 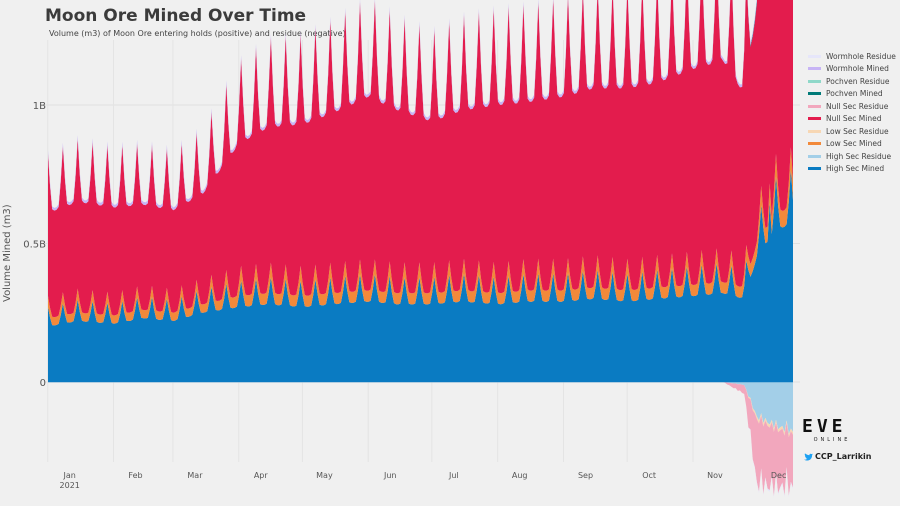 What do you see at coordinates (195, 475) in the screenshot?
I see `x-tick-label: Mar` at bounding box center [195, 475].